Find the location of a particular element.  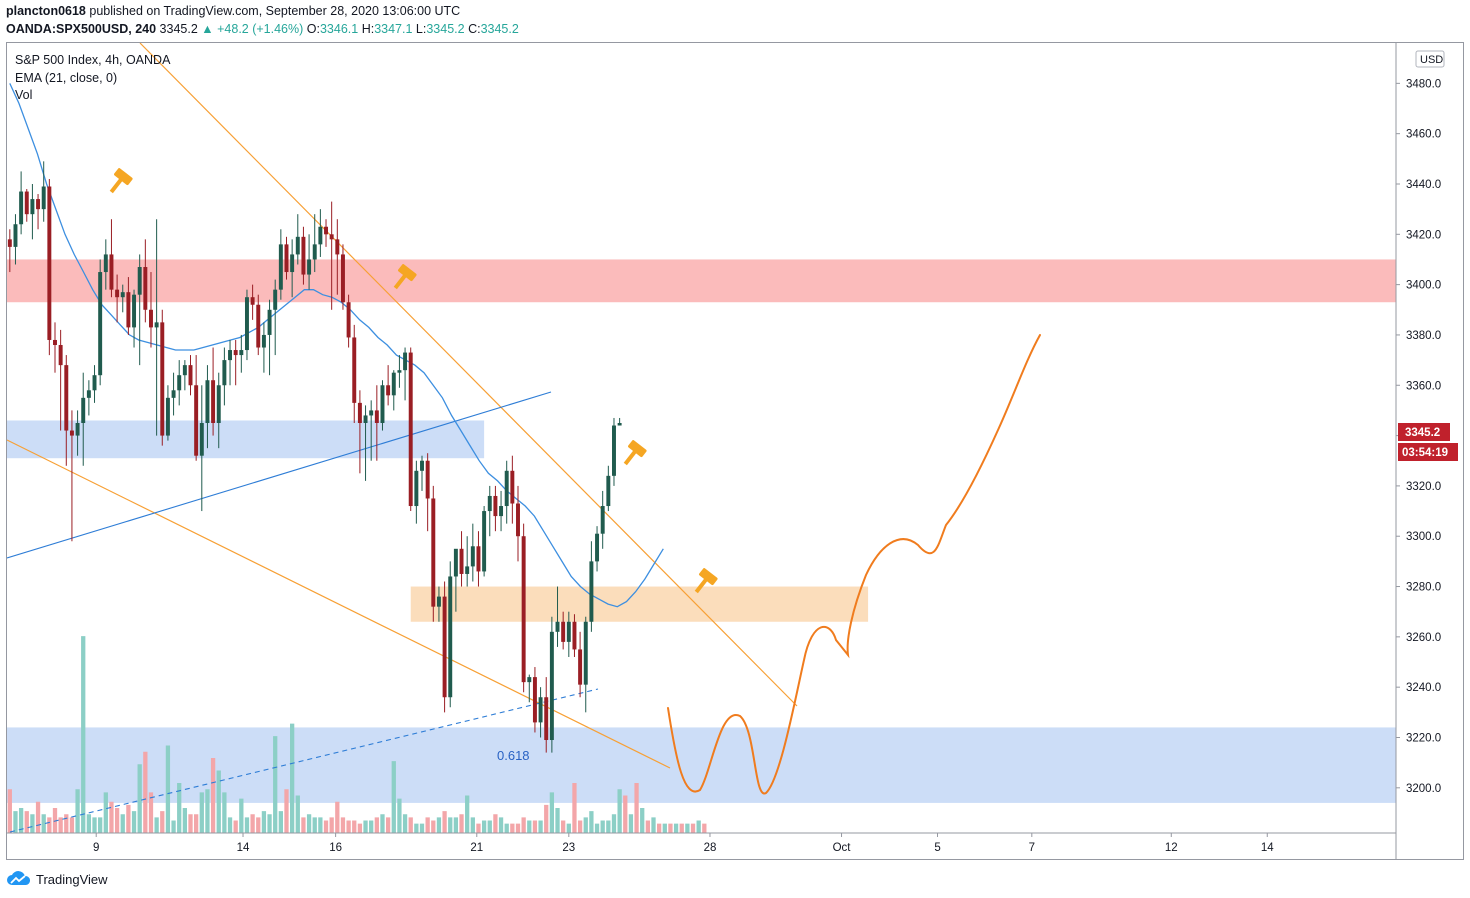

time-axis: 9 14 16 21 23 28 Oct 5 7 12 14 is located at coordinates (701, 843).